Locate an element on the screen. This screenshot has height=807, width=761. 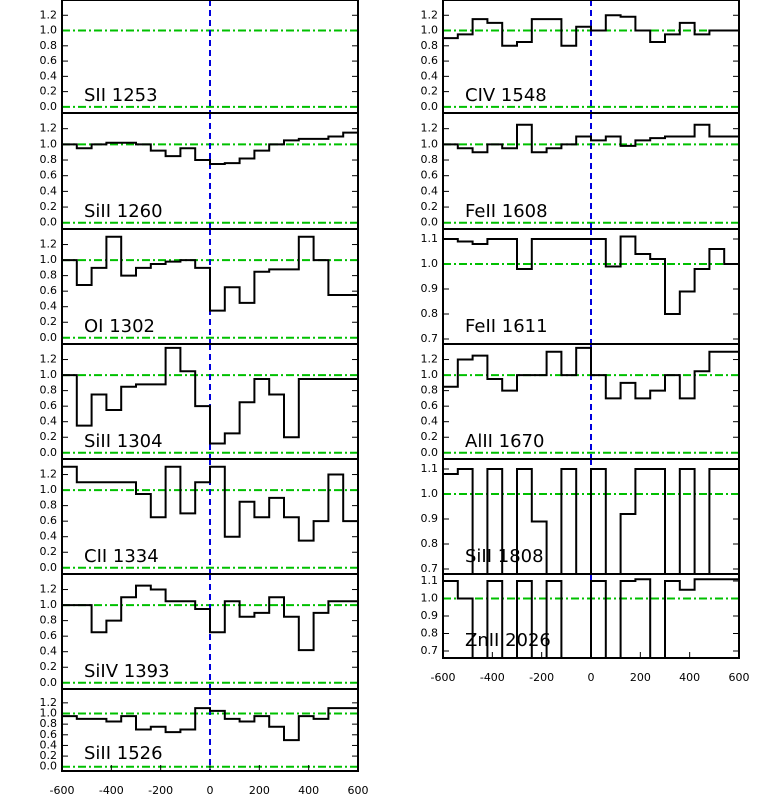
panel: 0.0 0.2 0.4 0.6 0.8 1.0 1.2 CIV 1548 is located at coordinates (580, 57).